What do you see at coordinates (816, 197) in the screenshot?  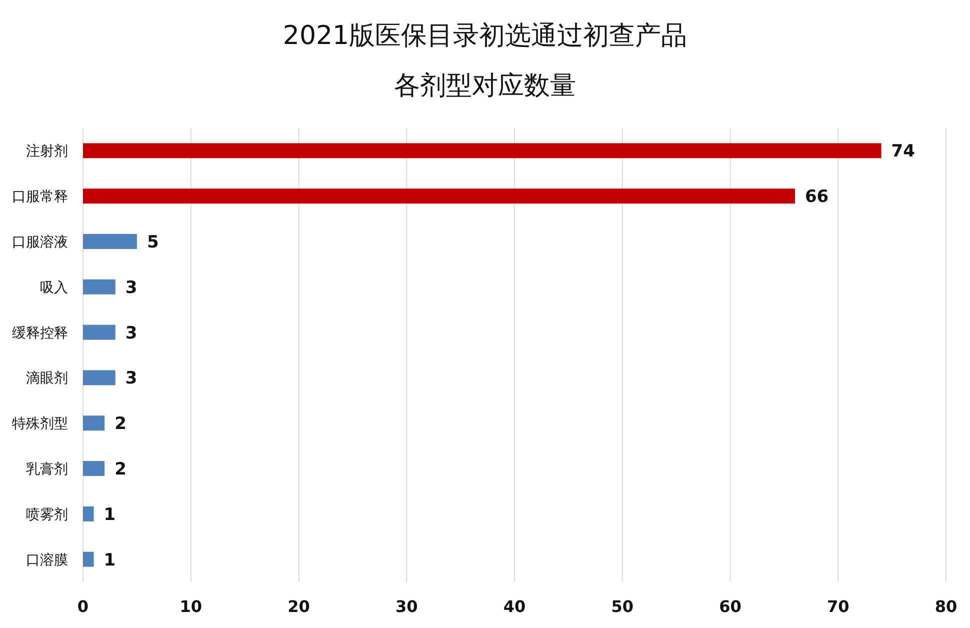 I see `data-label: 66` at bounding box center [816, 197].